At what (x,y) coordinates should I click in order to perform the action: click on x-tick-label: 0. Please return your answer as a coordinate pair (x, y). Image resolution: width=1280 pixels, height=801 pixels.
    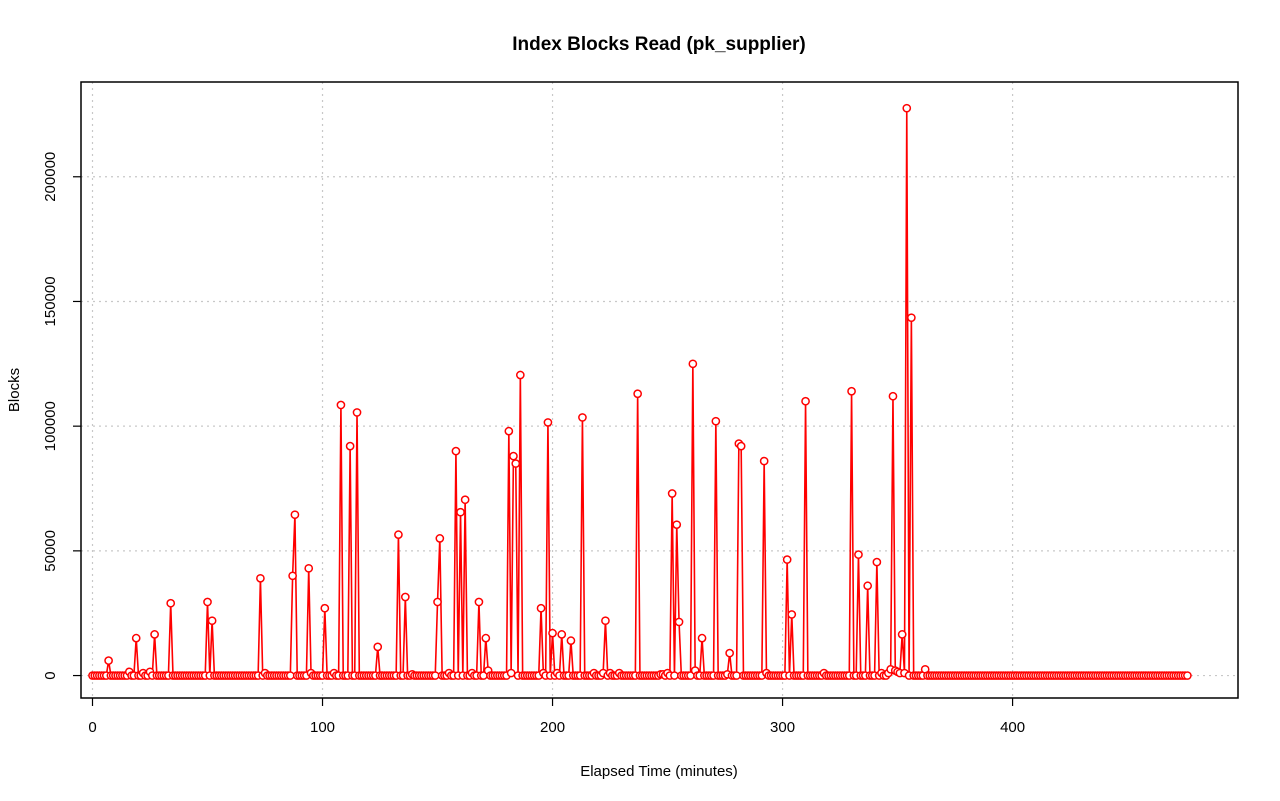
    Looking at the image, I should click on (92, 727).